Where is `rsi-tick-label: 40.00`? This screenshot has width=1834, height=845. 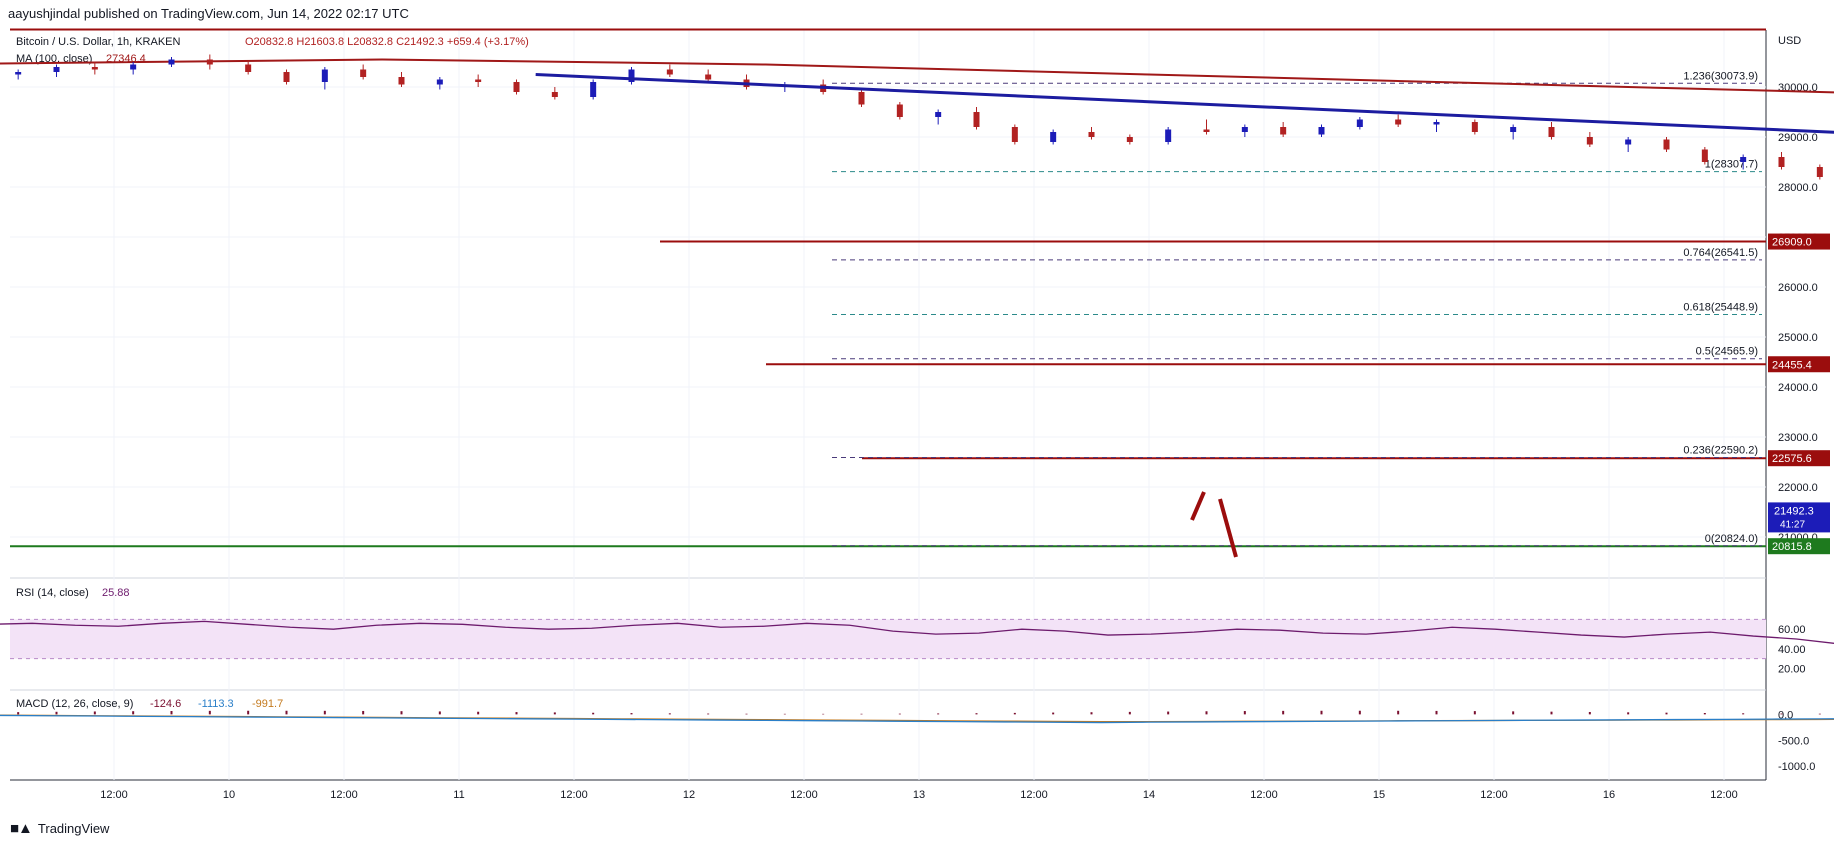
rsi-tick-label: 40.00 is located at coordinates (1792, 650).